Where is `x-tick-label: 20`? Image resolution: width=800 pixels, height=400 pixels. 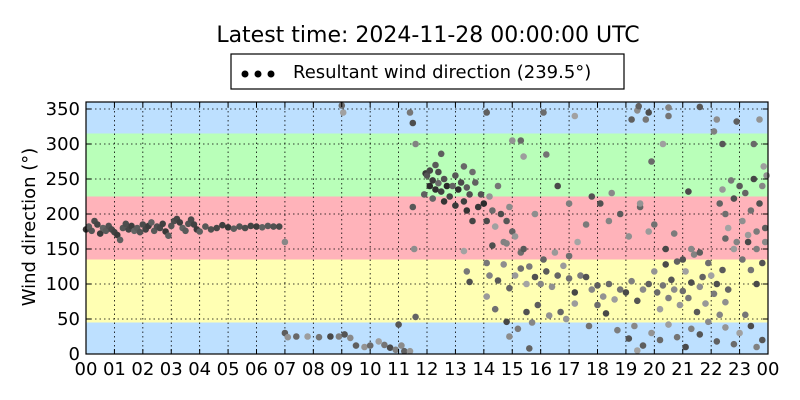
x-tick-label: 20 is located at coordinates (654, 369).